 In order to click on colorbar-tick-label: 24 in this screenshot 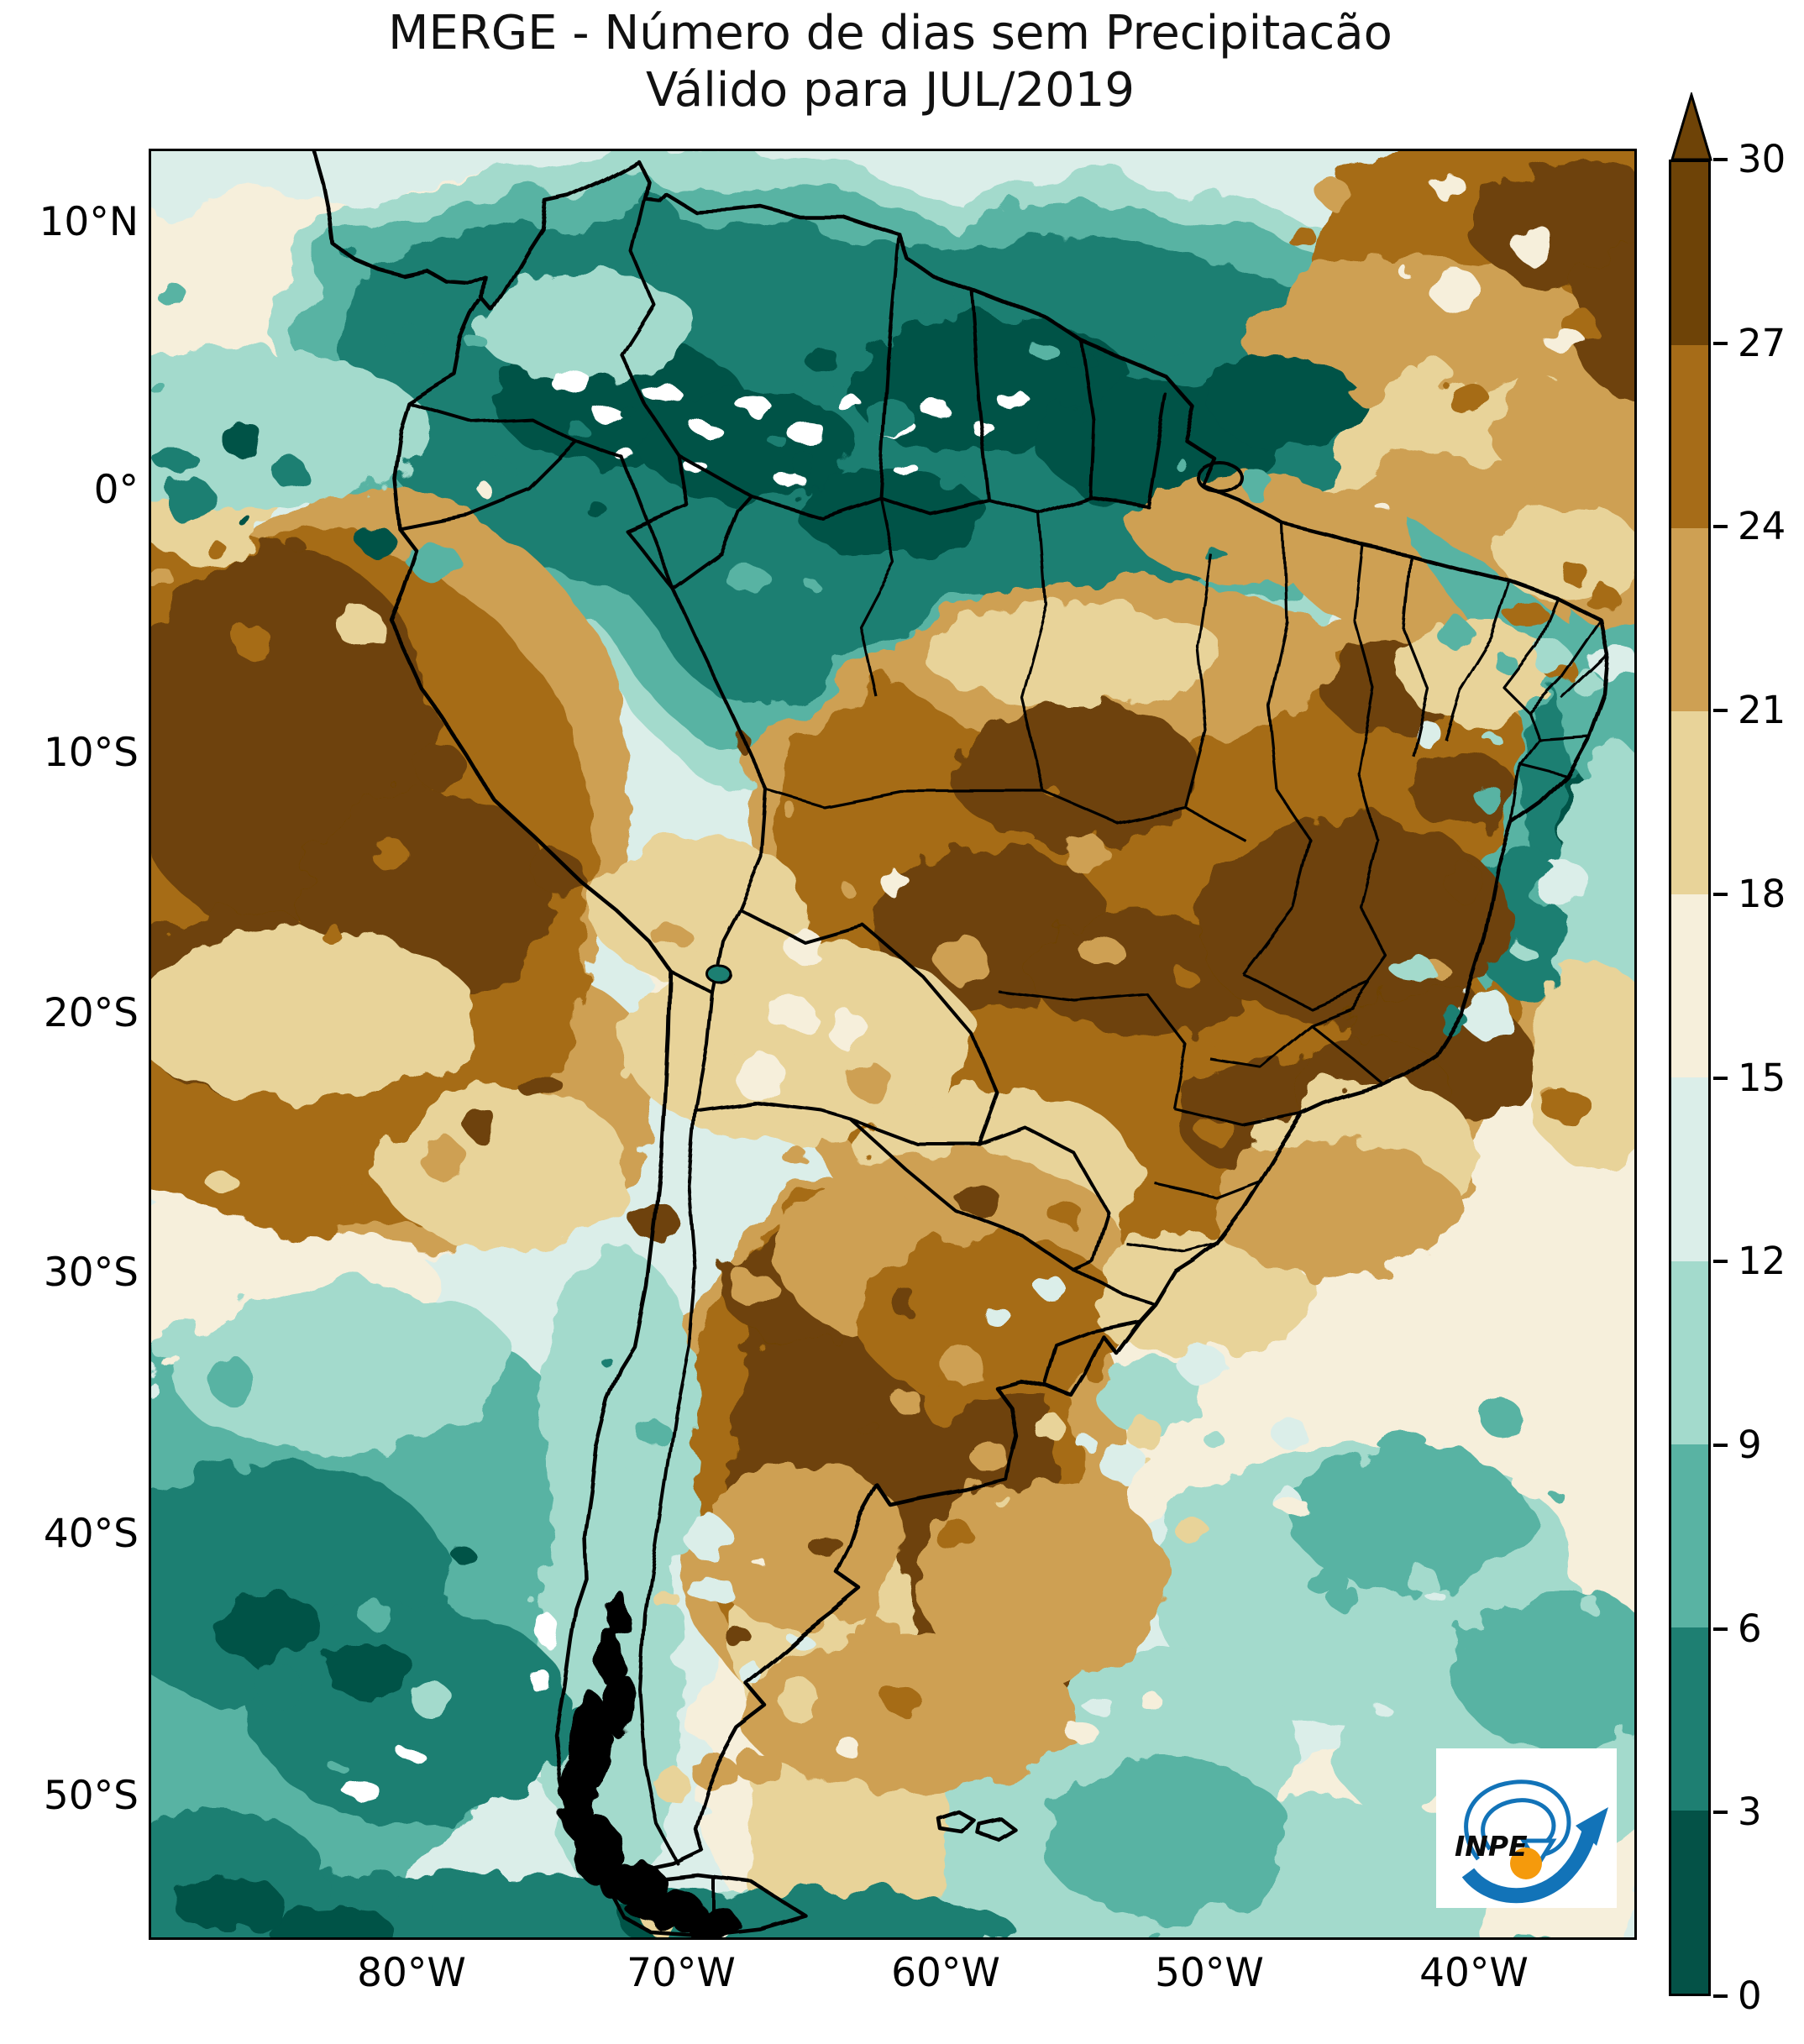, I will do `click(1762, 526)`.